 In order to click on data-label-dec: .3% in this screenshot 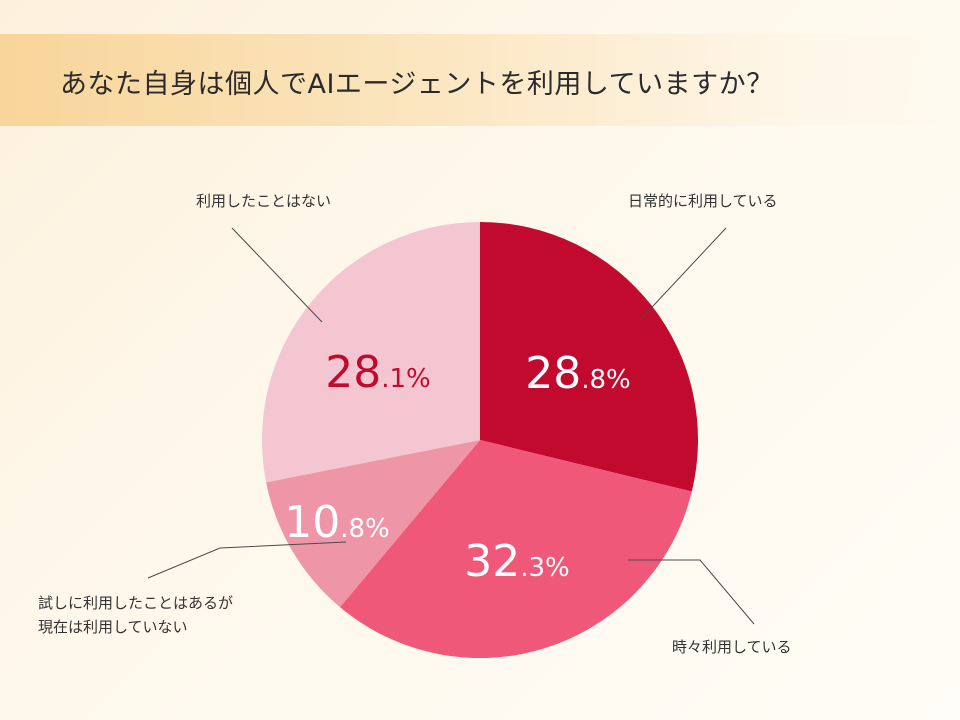, I will do `click(545, 568)`.